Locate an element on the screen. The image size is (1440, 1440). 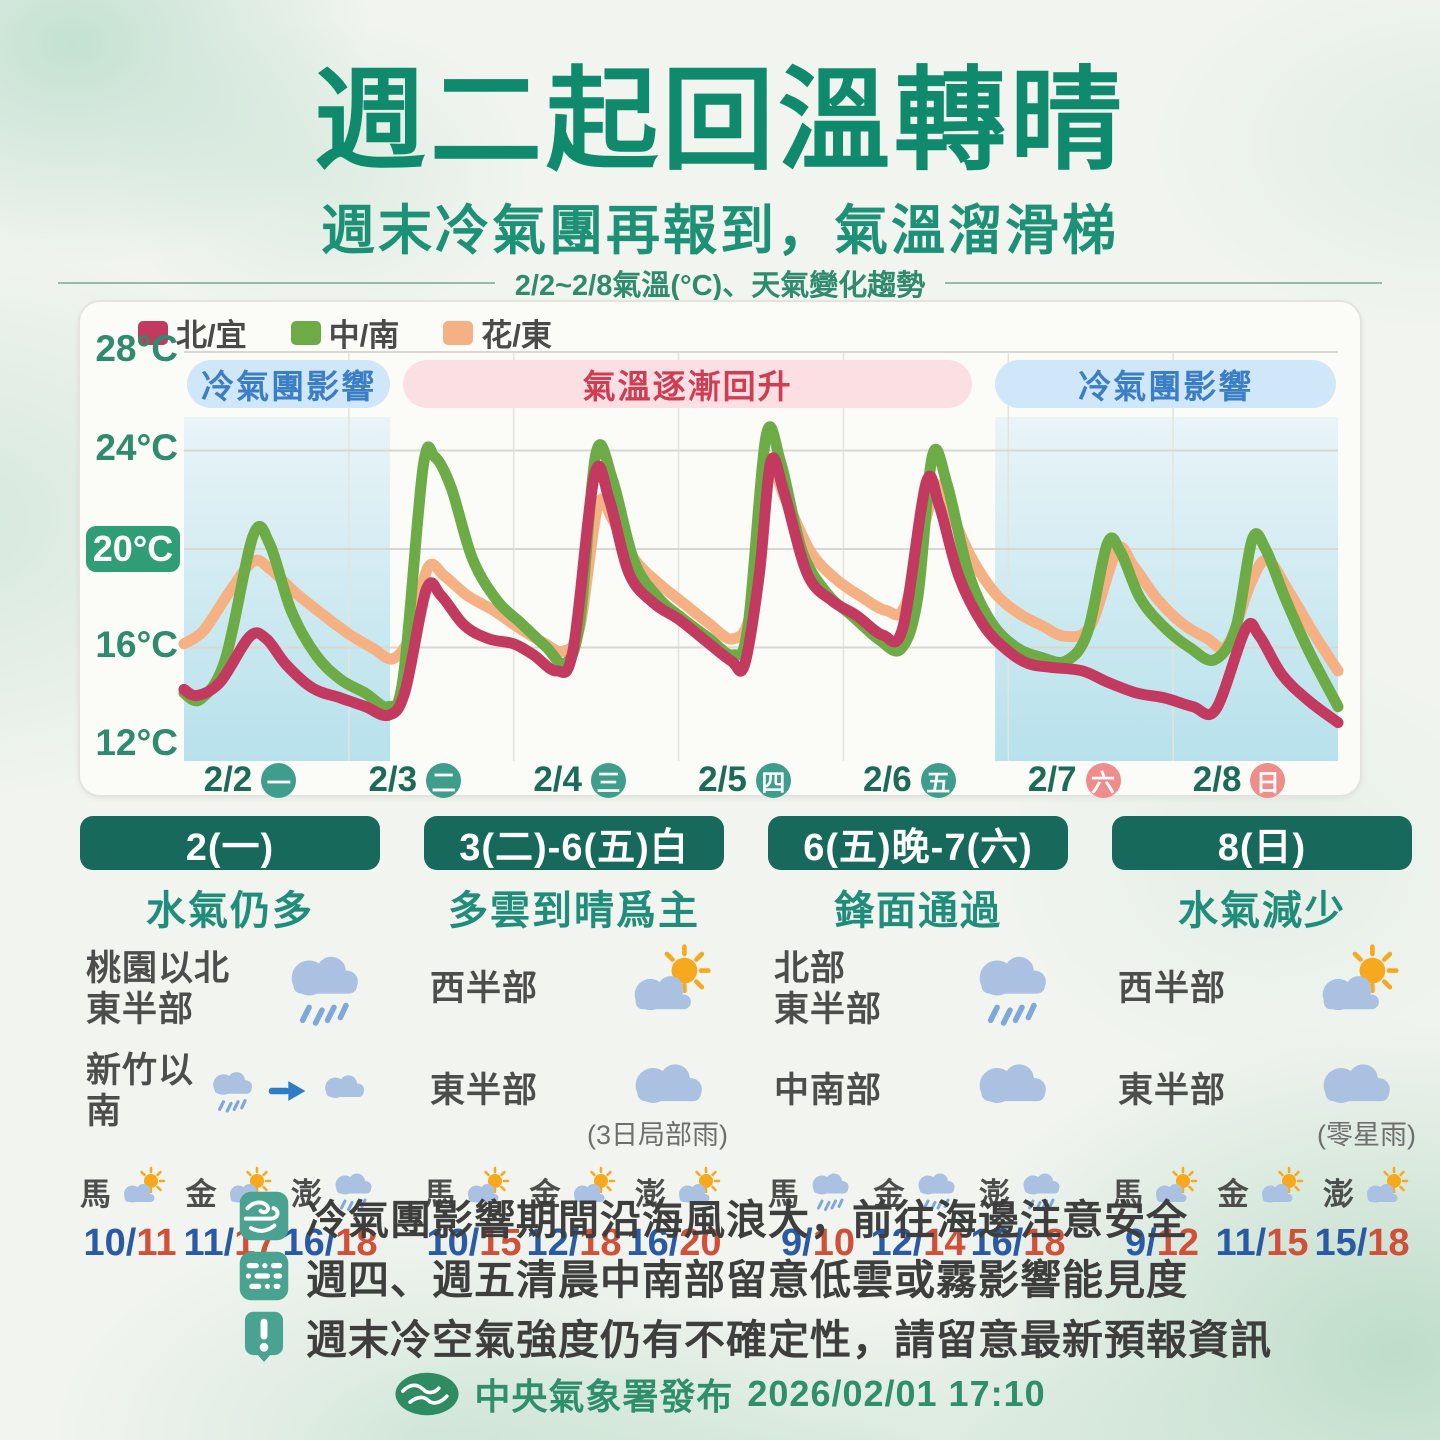
row-note: (3日局部雨) is located at coordinates (657, 1135).